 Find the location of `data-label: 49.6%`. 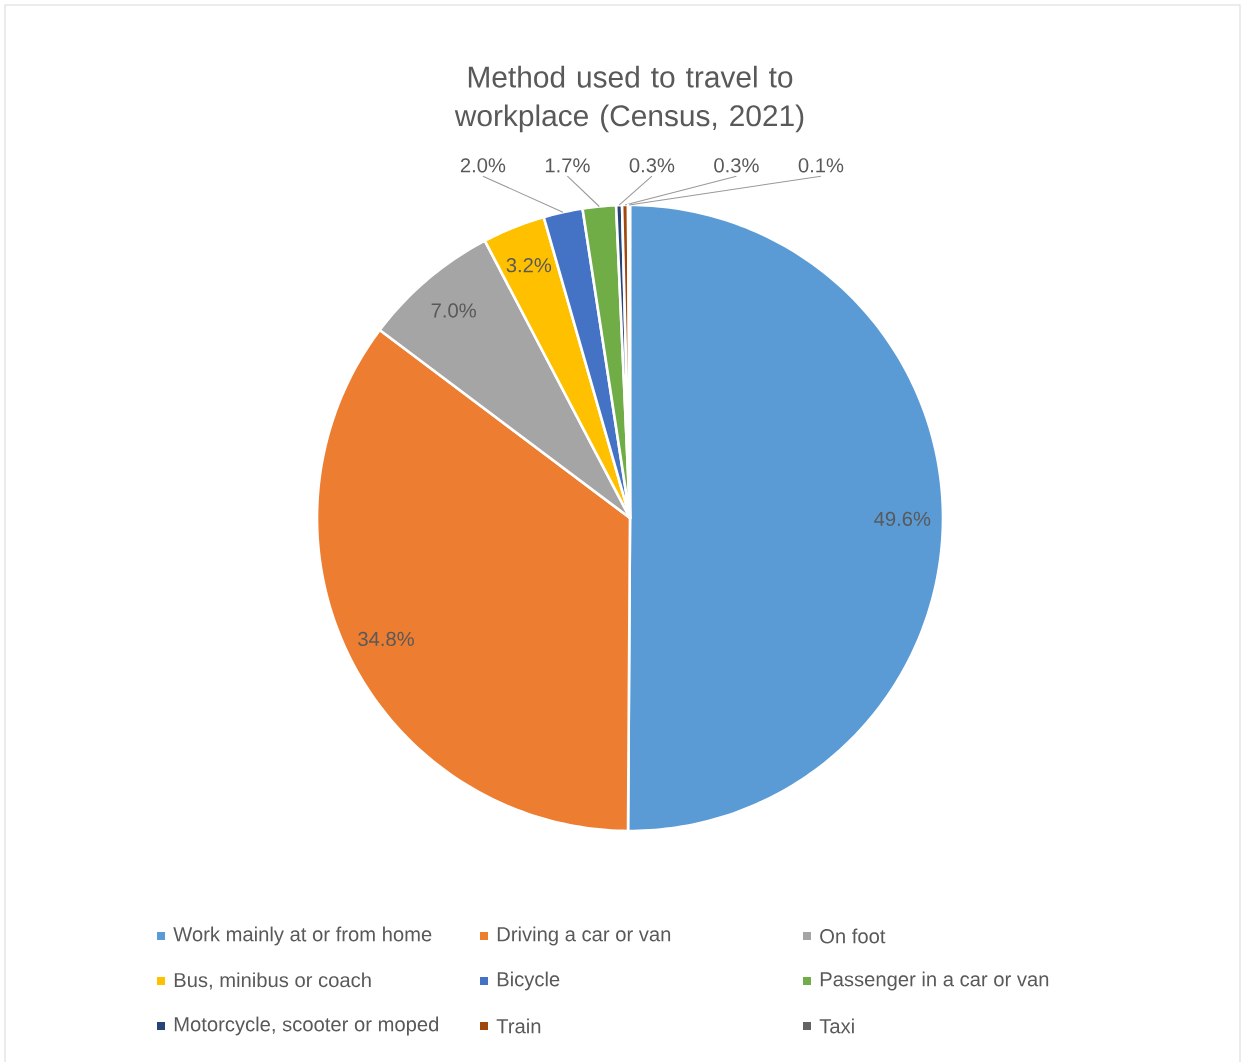

data-label: 49.6% is located at coordinates (902, 519).